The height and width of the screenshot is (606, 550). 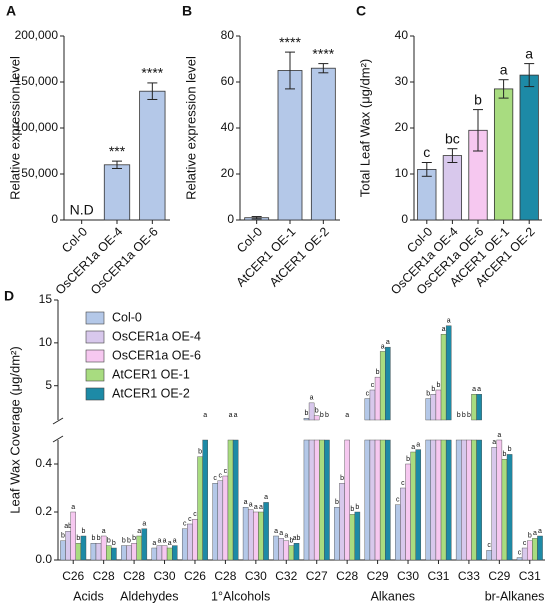 What do you see at coordinates (347, 576) in the screenshot?
I see `x-tick-label: C28` at bounding box center [347, 576].